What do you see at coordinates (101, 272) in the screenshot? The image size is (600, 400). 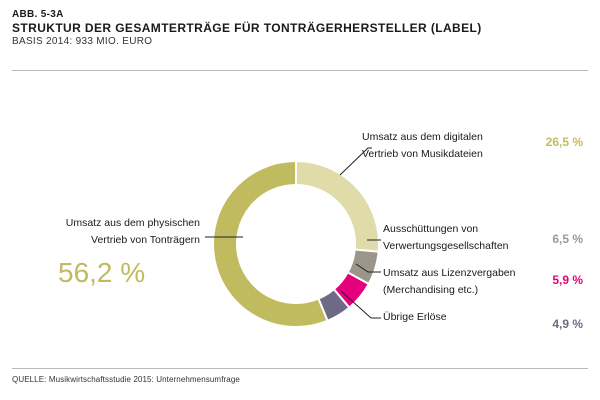 I see `slice-value-umsatz-aus-dem-physischen: 56,2 %` at bounding box center [101, 272].